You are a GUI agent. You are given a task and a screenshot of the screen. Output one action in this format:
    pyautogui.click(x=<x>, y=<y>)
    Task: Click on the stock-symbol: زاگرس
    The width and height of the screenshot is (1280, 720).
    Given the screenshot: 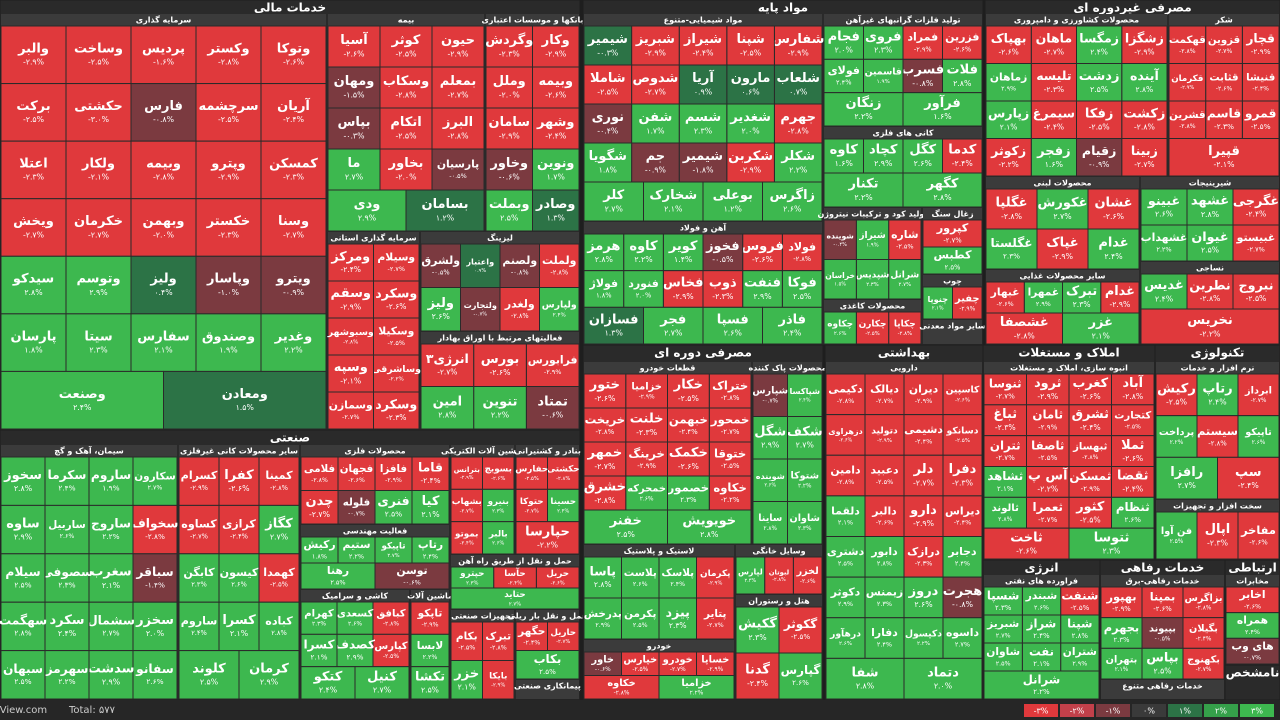 What is the action you would take?
    pyautogui.click(x=792, y=195)
    